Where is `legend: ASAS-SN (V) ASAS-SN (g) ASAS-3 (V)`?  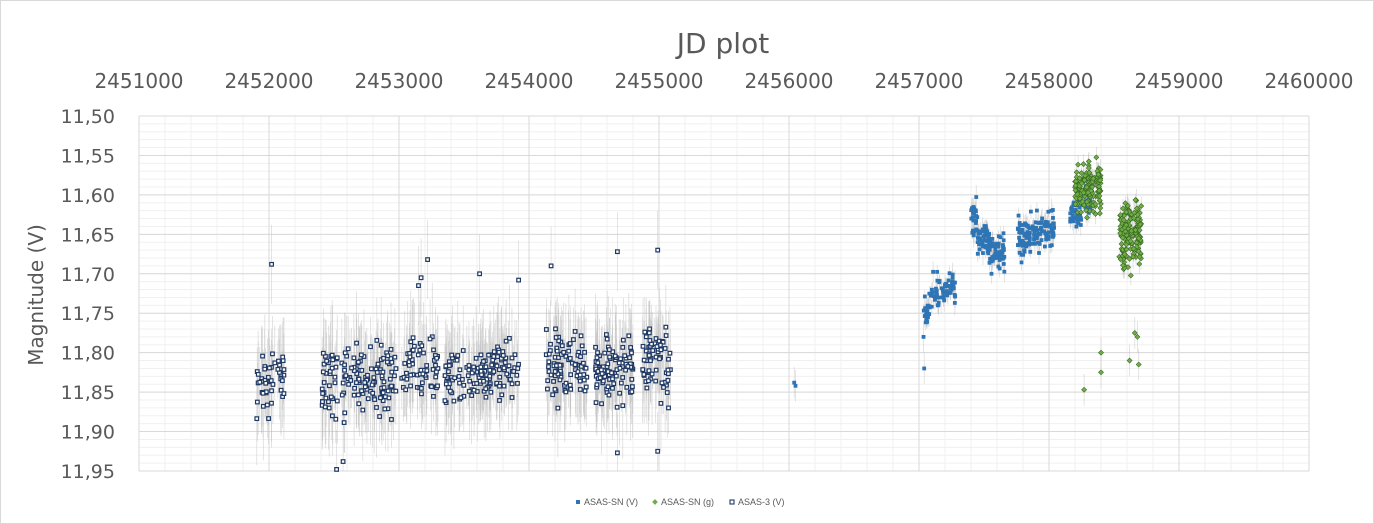 legend: ASAS-SN (V) ASAS-SN (g) ASAS-3 (V) is located at coordinates (680, 502).